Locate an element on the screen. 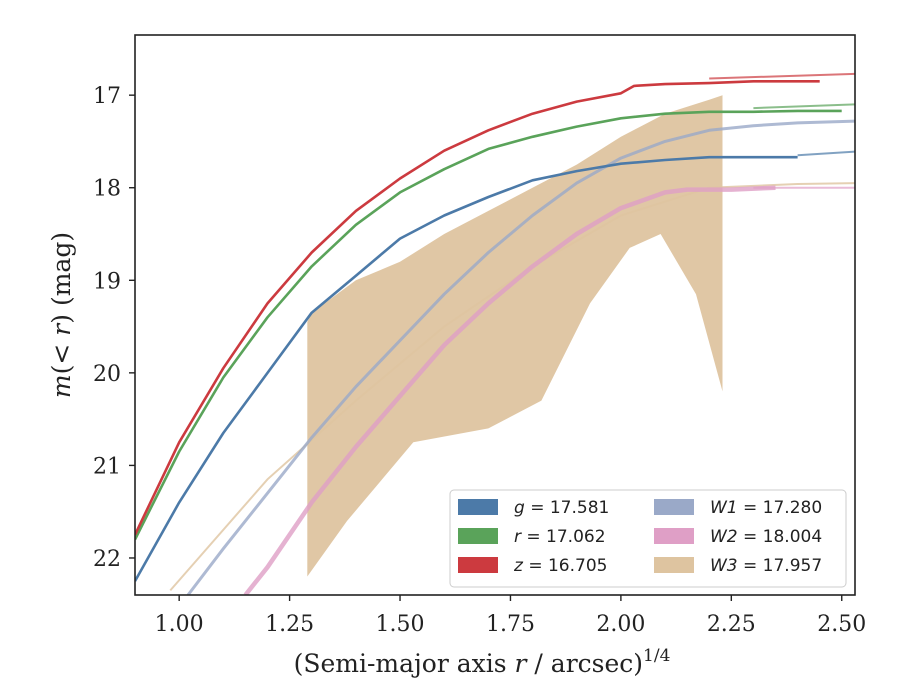 Image resolution: width=900 pixels, height=700 pixels. legend-entry: W3 = 17.957 is located at coordinates (766, 566).